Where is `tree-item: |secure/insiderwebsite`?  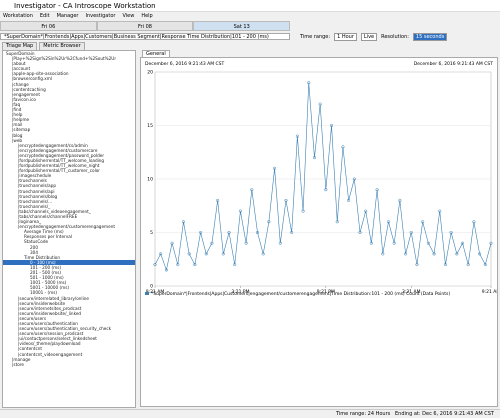
tree-item: |secure/insiderwebsite is located at coordinates (42, 303).